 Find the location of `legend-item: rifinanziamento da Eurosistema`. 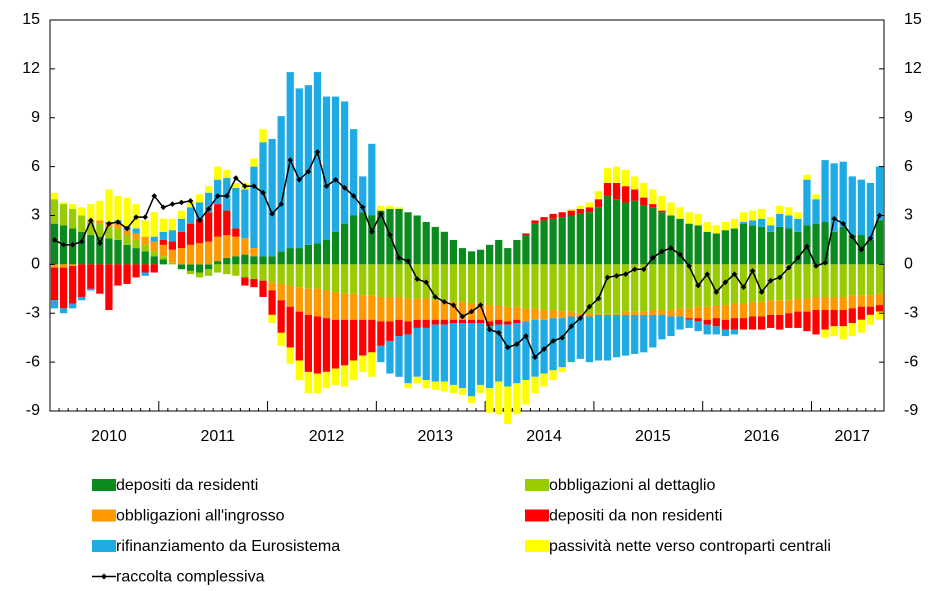

legend-item: rifinanziamento da Eurosistema is located at coordinates (216, 546).